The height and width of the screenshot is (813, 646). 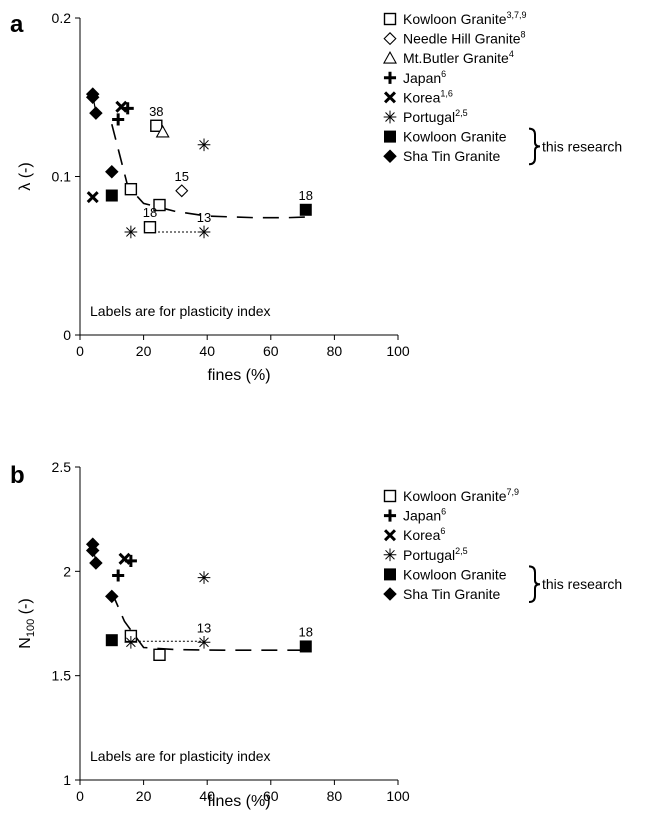 What do you see at coordinates (80, 351) in the screenshot?
I see `x-tick-label: 0` at bounding box center [80, 351].